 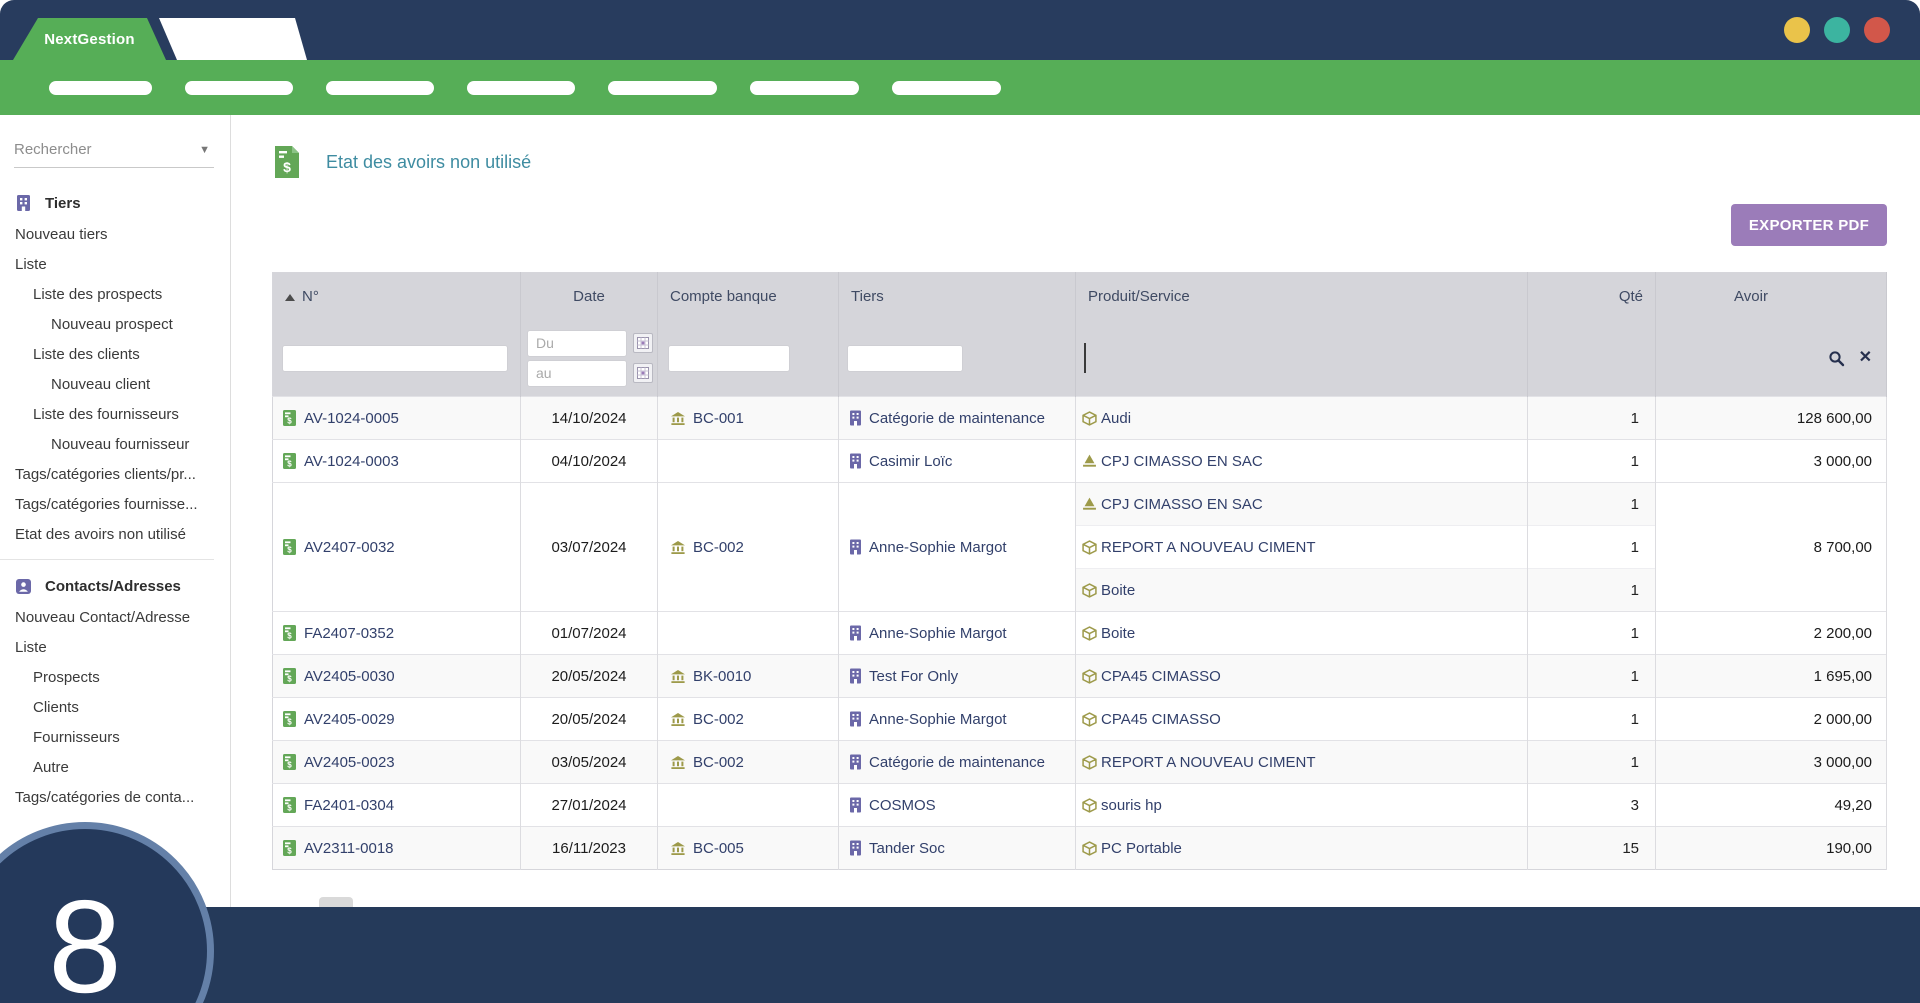 I want to click on maximize-dot-icon, so click(x=1837, y=30).